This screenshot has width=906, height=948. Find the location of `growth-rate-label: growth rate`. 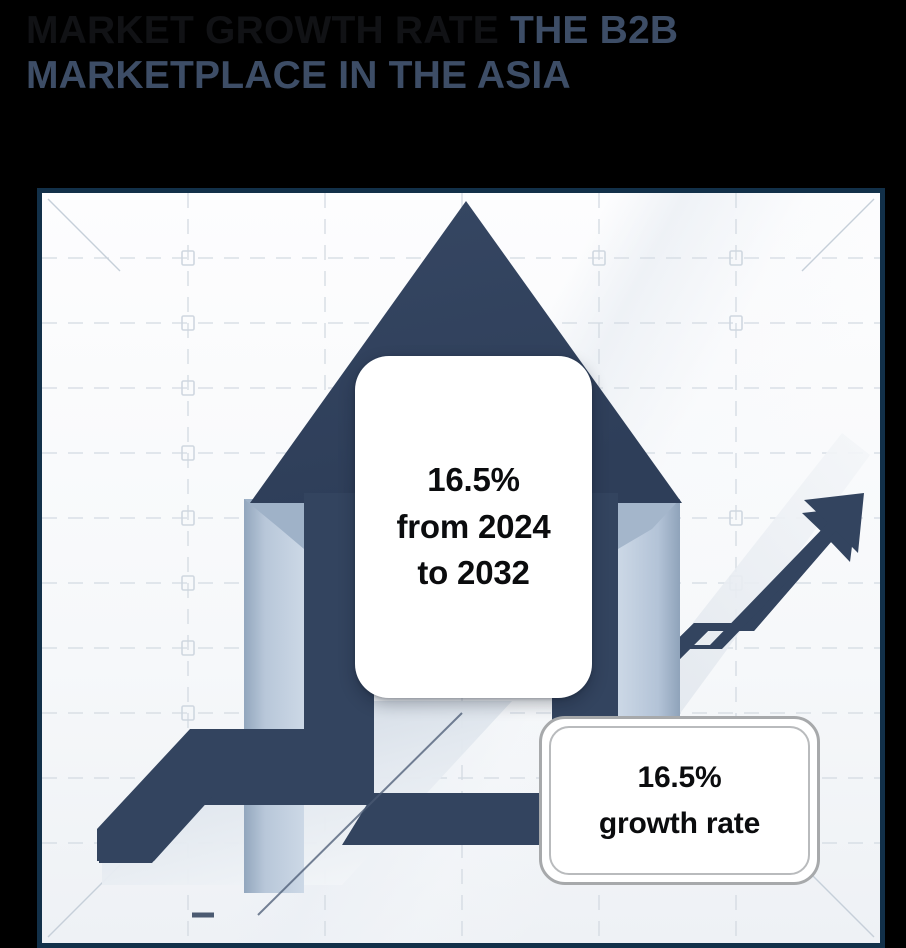

growth-rate-label: growth rate is located at coordinates (679, 823).